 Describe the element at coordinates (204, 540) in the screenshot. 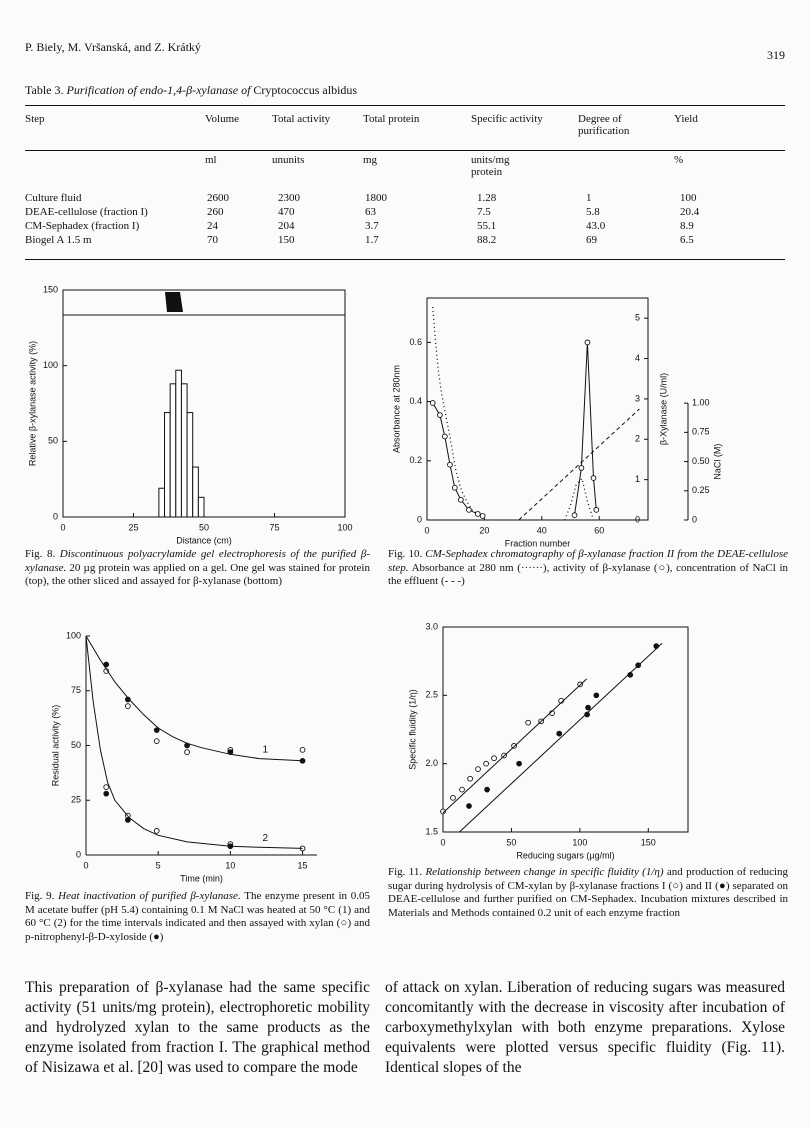

I see `x-axis-label: Distance (cm)` at that location.